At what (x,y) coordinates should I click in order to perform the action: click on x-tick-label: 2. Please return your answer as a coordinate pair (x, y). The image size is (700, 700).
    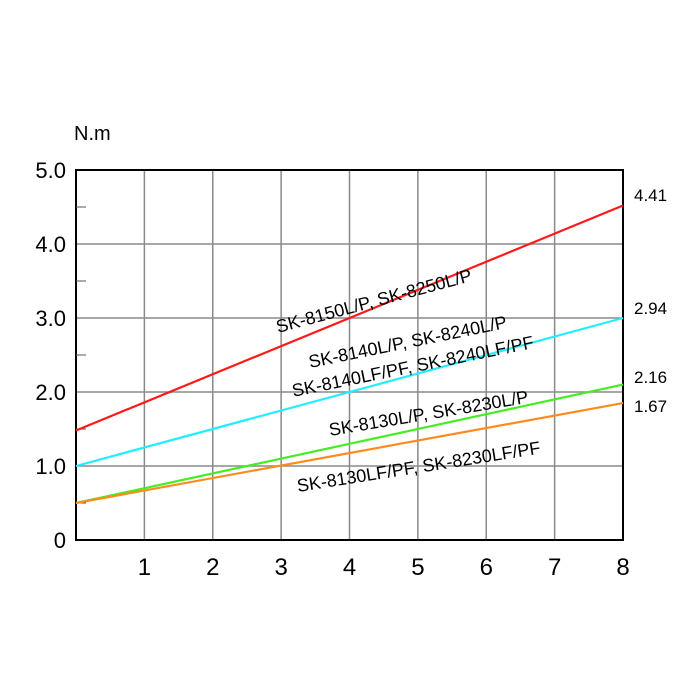
    Looking at the image, I should click on (212, 567).